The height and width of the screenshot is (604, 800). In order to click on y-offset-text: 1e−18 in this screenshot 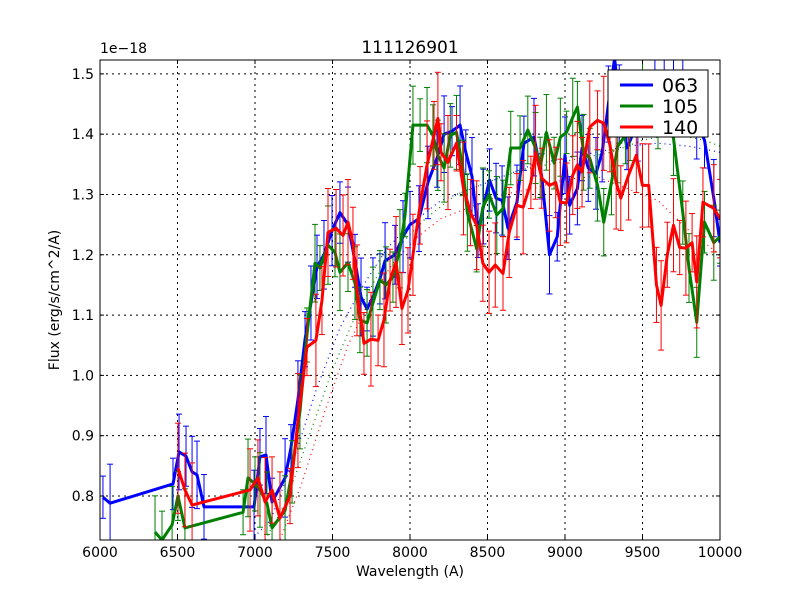, I will do `click(123, 49)`.